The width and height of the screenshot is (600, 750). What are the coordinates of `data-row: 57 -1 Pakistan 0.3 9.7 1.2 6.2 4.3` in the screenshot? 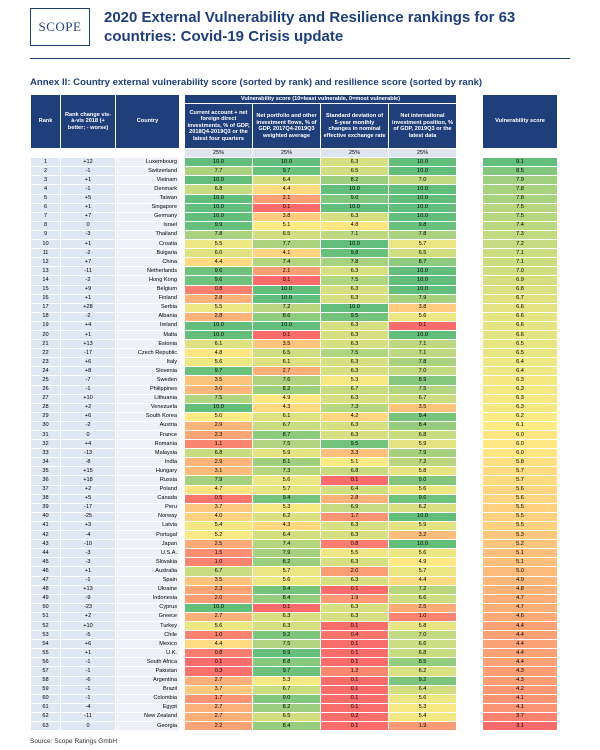 It's located at (294, 671).